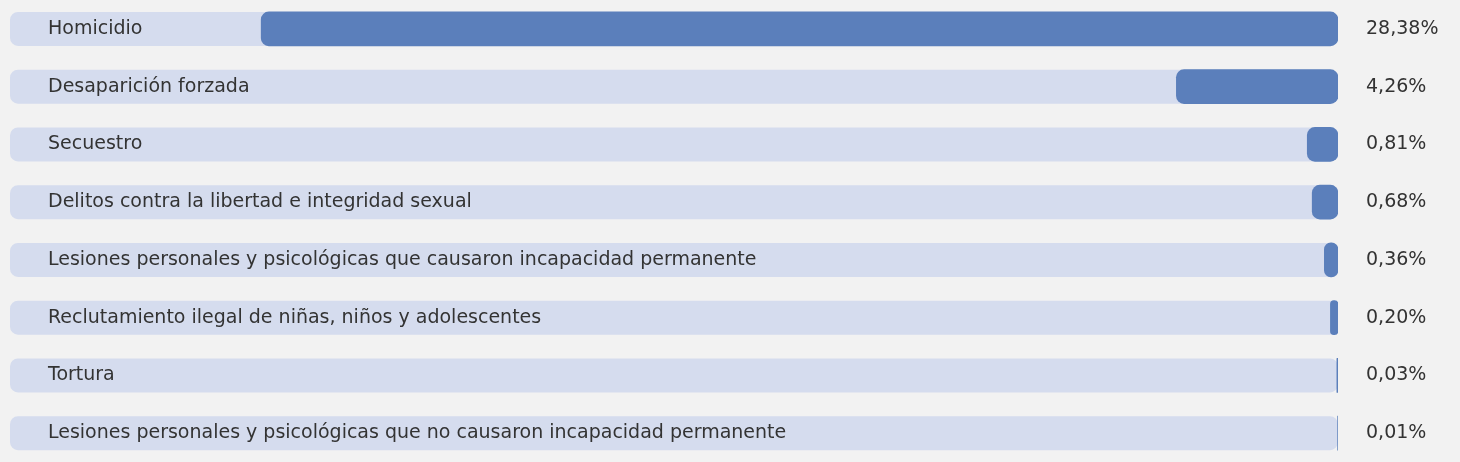  I want to click on y-tick-label: Reclutamiento ilegal de niñas, niños y adolescentes, so click(295, 315).